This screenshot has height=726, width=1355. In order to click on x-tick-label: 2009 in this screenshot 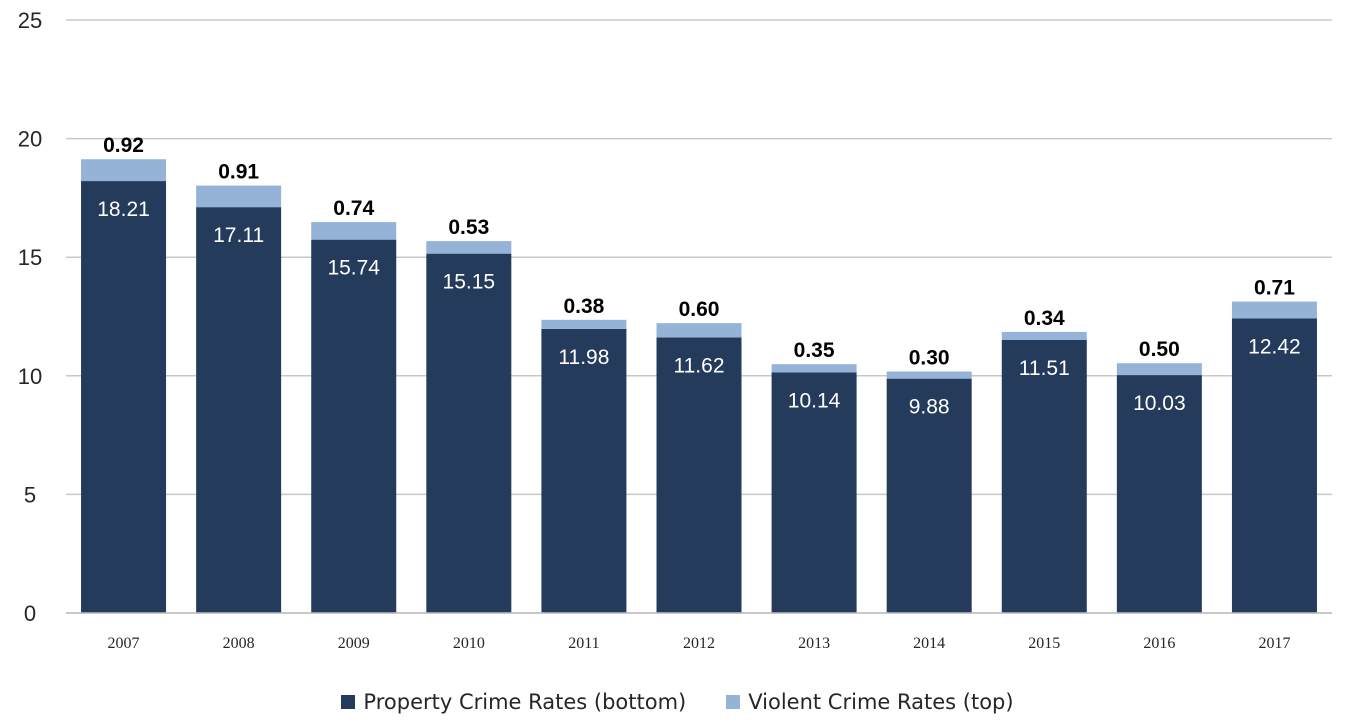, I will do `click(354, 643)`.